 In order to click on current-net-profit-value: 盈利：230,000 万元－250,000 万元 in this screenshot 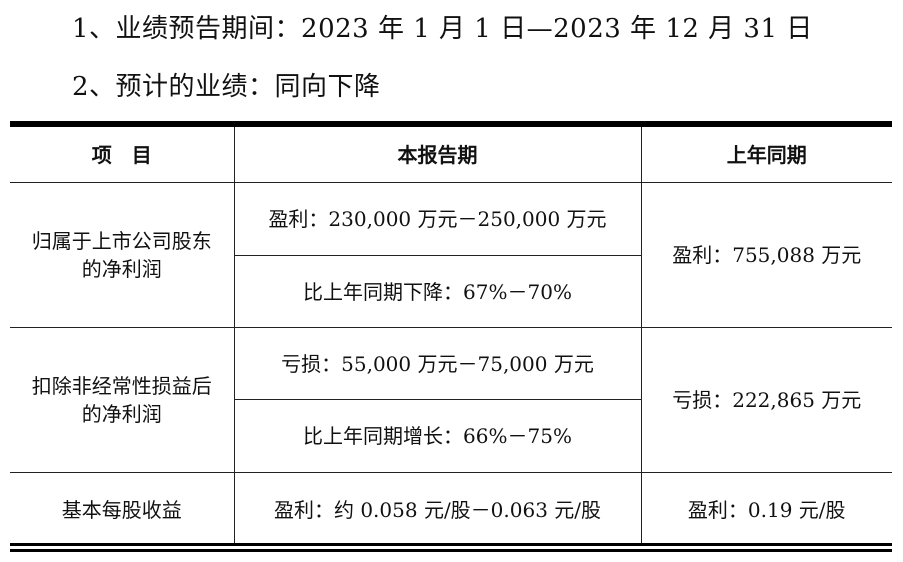, I will do `click(437, 219)`.